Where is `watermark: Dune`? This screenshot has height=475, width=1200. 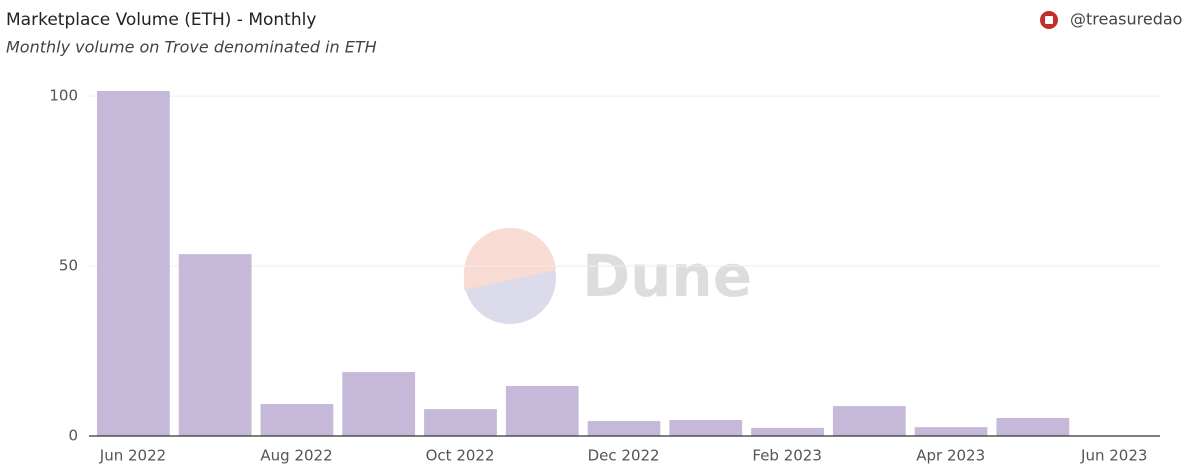 watermark: Dune is located at coordinates (667, 276).